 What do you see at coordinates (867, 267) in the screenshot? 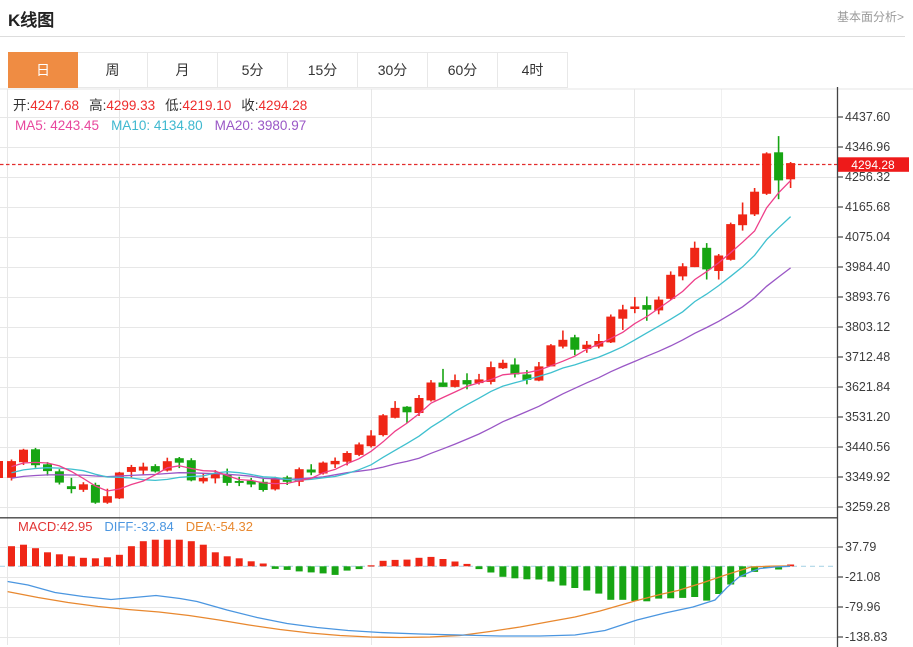
I see `svg-text: 3984.40` at bounding box center [867, 267].